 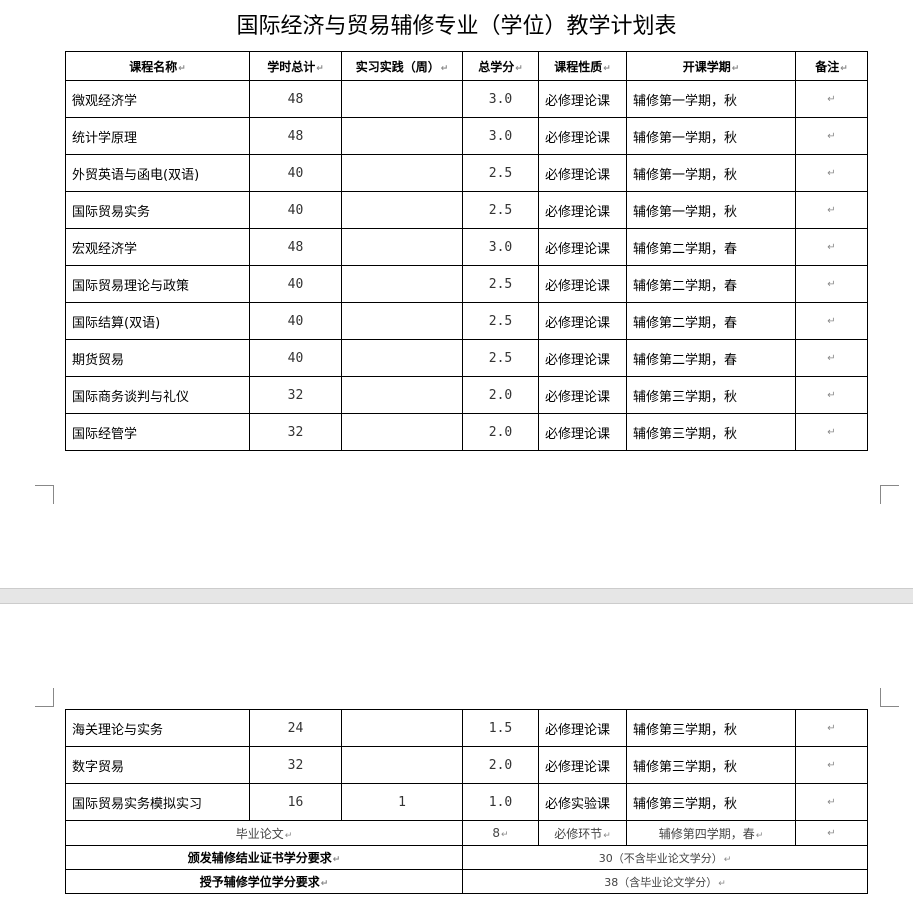 I want to click on page-break-gap, so click(x=456, y=596).